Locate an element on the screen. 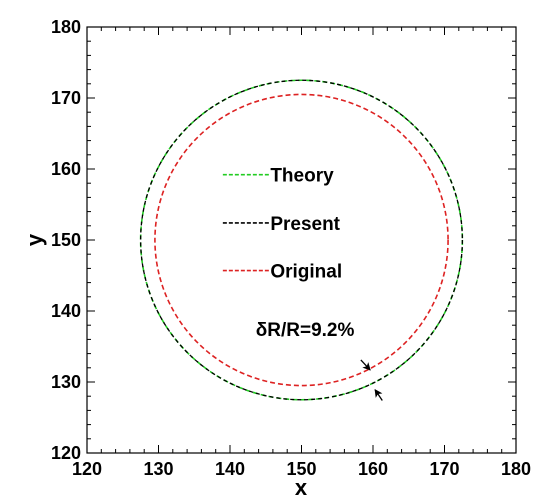 This screenshot has height=502, width=550. x-tick-label: 180 is located at coordinates (516, 469).